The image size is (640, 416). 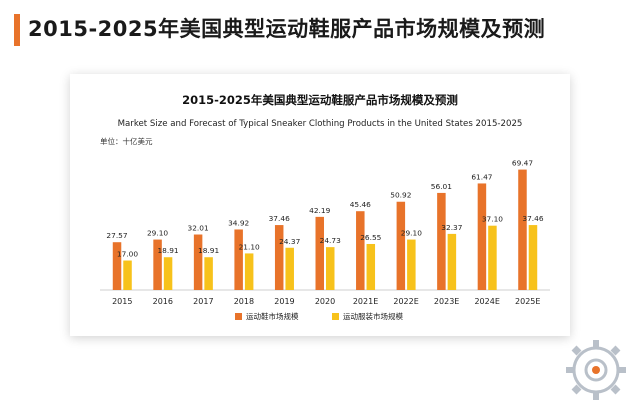 I want to click on page-title: 2015-2025年美国典型运动鞋服产品市场规模及预测, so click(x=287, y=29).